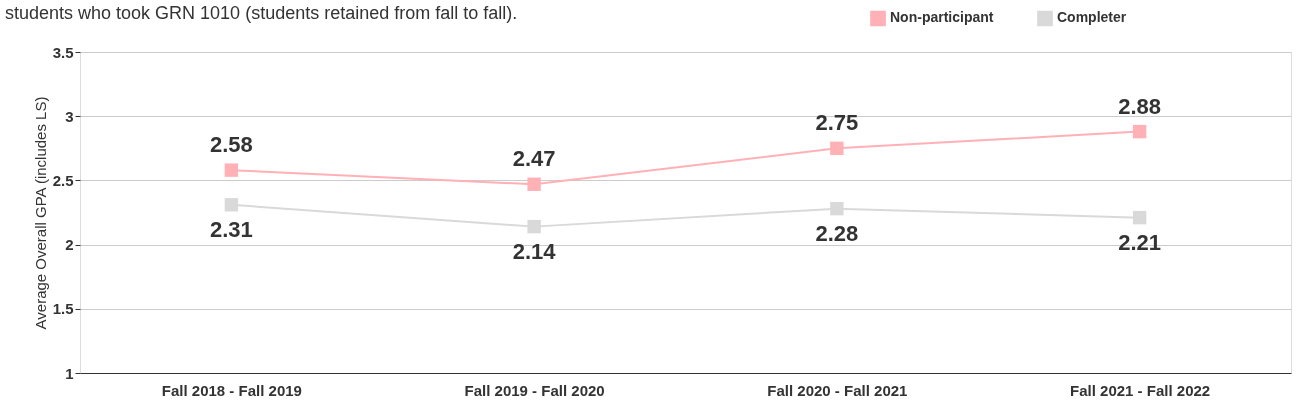 This screenshot has width=1299, height=403. I want to click on data-label: 2.21, so click(1140, 242).